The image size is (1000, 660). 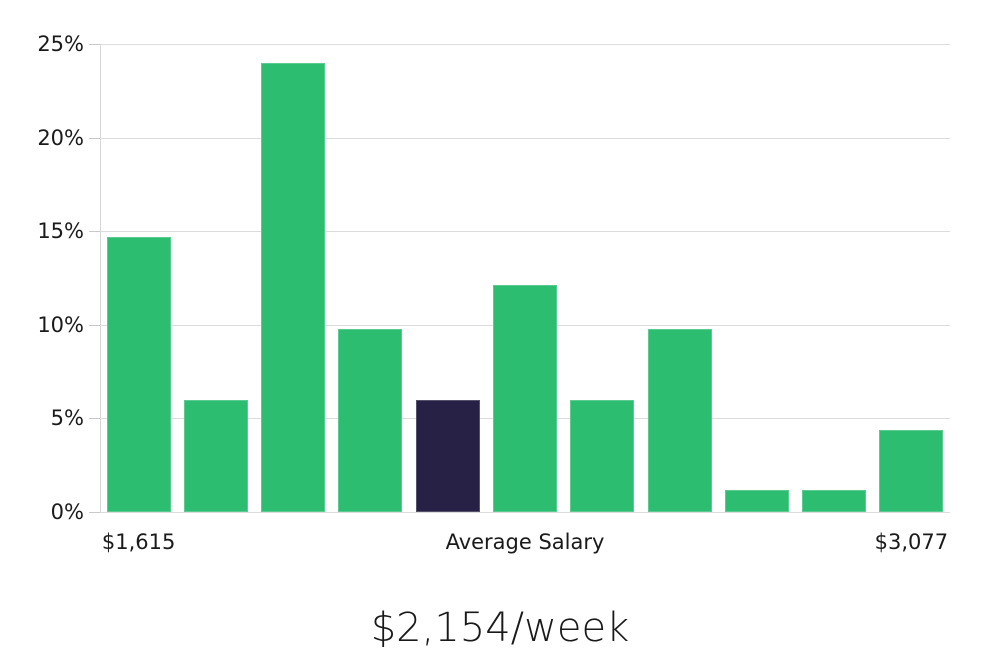 What do you see at coordinates (67, 512) in the screenshot?
I see `y-tick-label: 0%` at bounding box center [67, 512].